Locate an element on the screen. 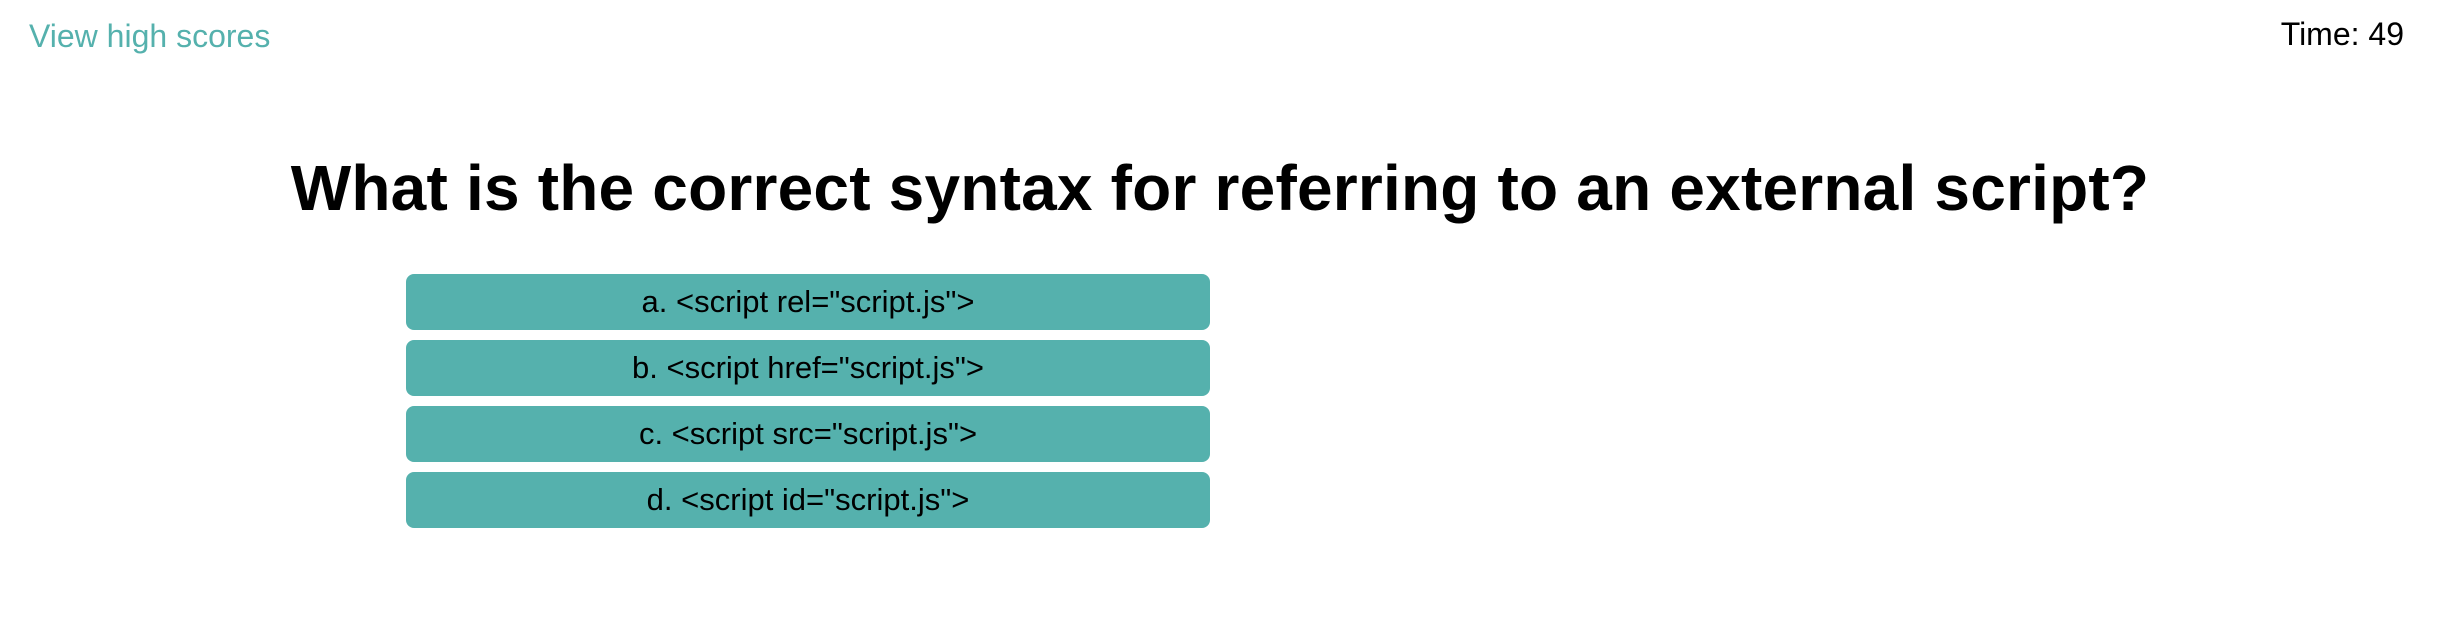 The width and height of the screenshot is (2440, 634). answer-button-a: a. <script rel="script.js"> is located at coordinates (808, 302).